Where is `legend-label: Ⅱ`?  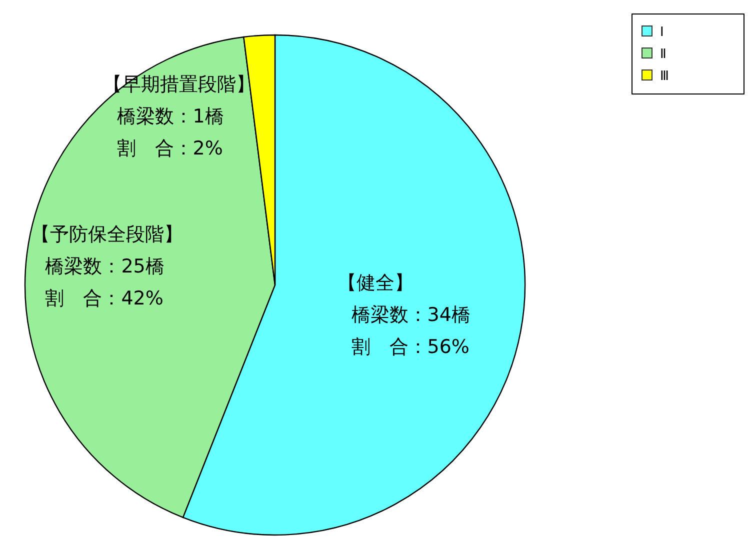
legend-label: Ⅱ is located at coordinates (663, 54).